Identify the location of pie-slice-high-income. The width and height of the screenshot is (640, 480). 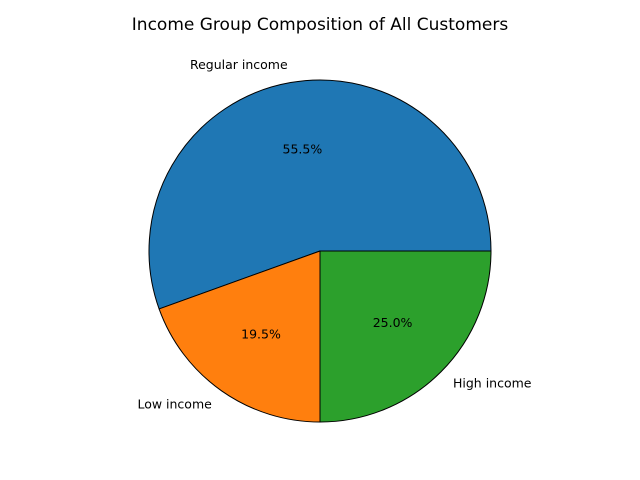
(405, 336).